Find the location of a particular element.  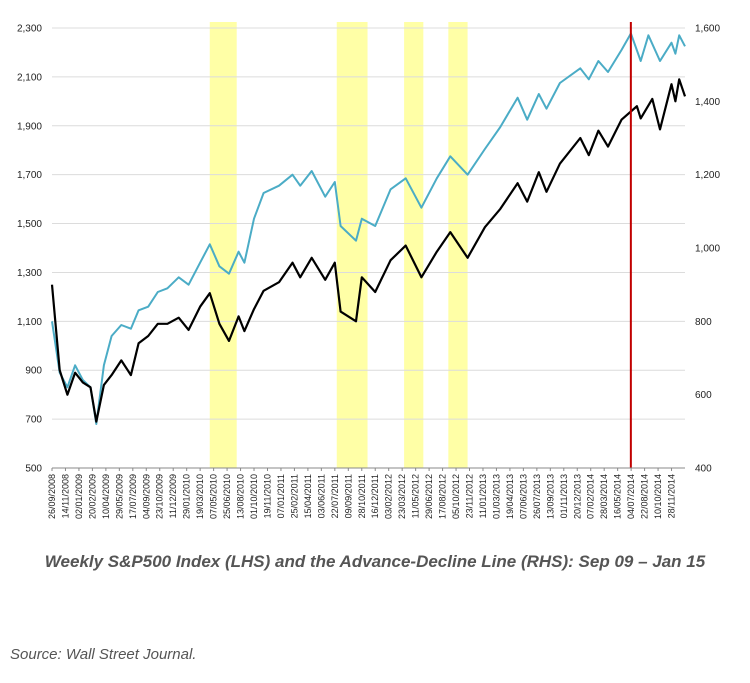

right-axis-ticks: 400 600 800 1,000 1,200 1,400 1,600 is located at coordinates (707, 249).